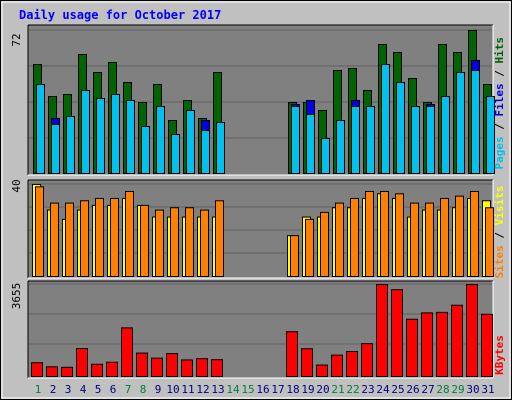 The height and width of the screenshot is (400, 512). Describe the element at coordinates (307, 389) in the screenshot. I see `day-label: 19` at that location.